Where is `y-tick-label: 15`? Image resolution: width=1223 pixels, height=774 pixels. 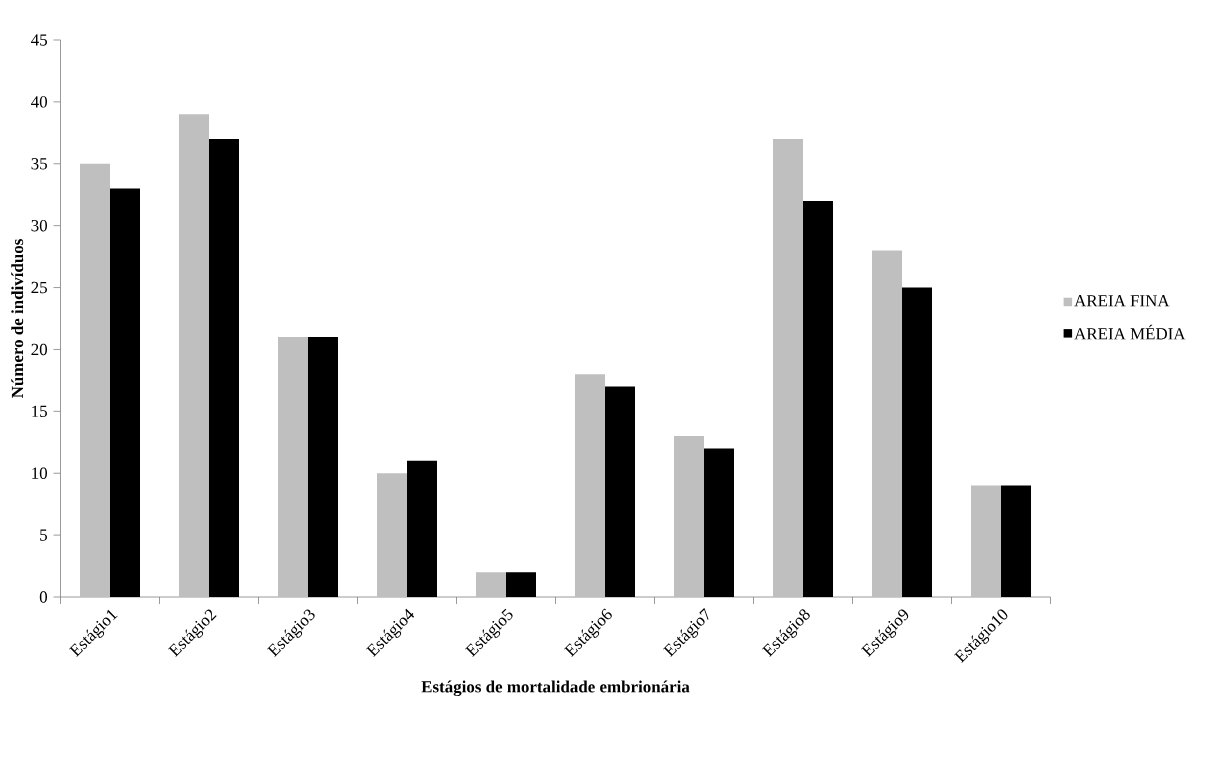 y-tick-label: 15 is located at coordinates (39, 411).